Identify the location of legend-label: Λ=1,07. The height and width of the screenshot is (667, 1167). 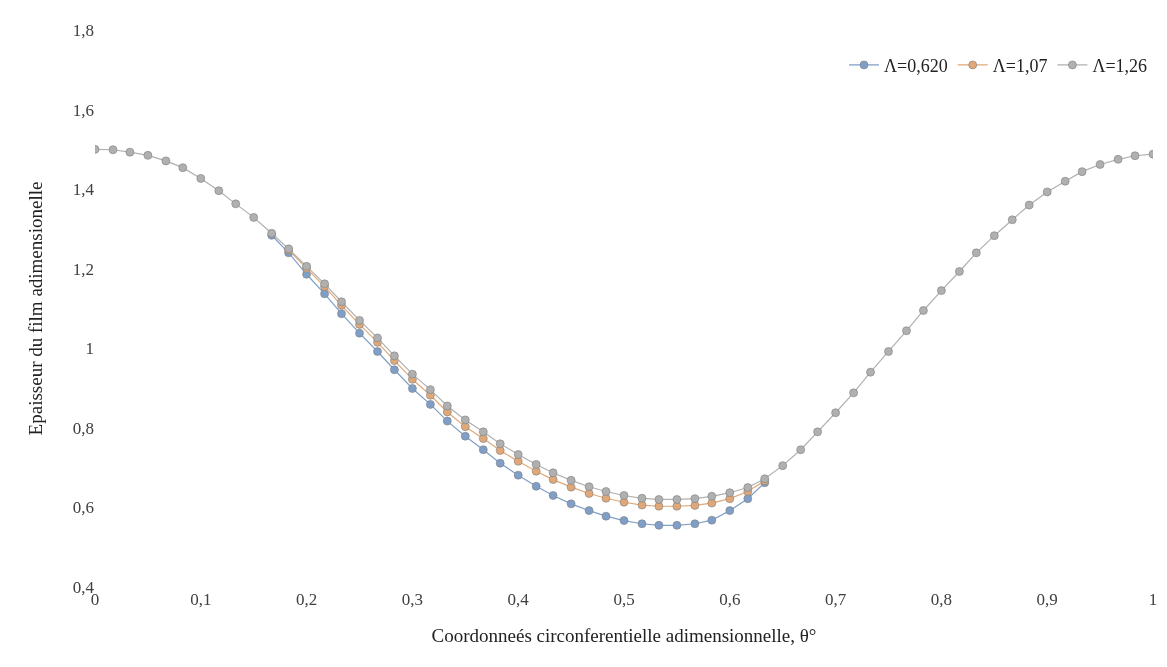
(1020, 65).